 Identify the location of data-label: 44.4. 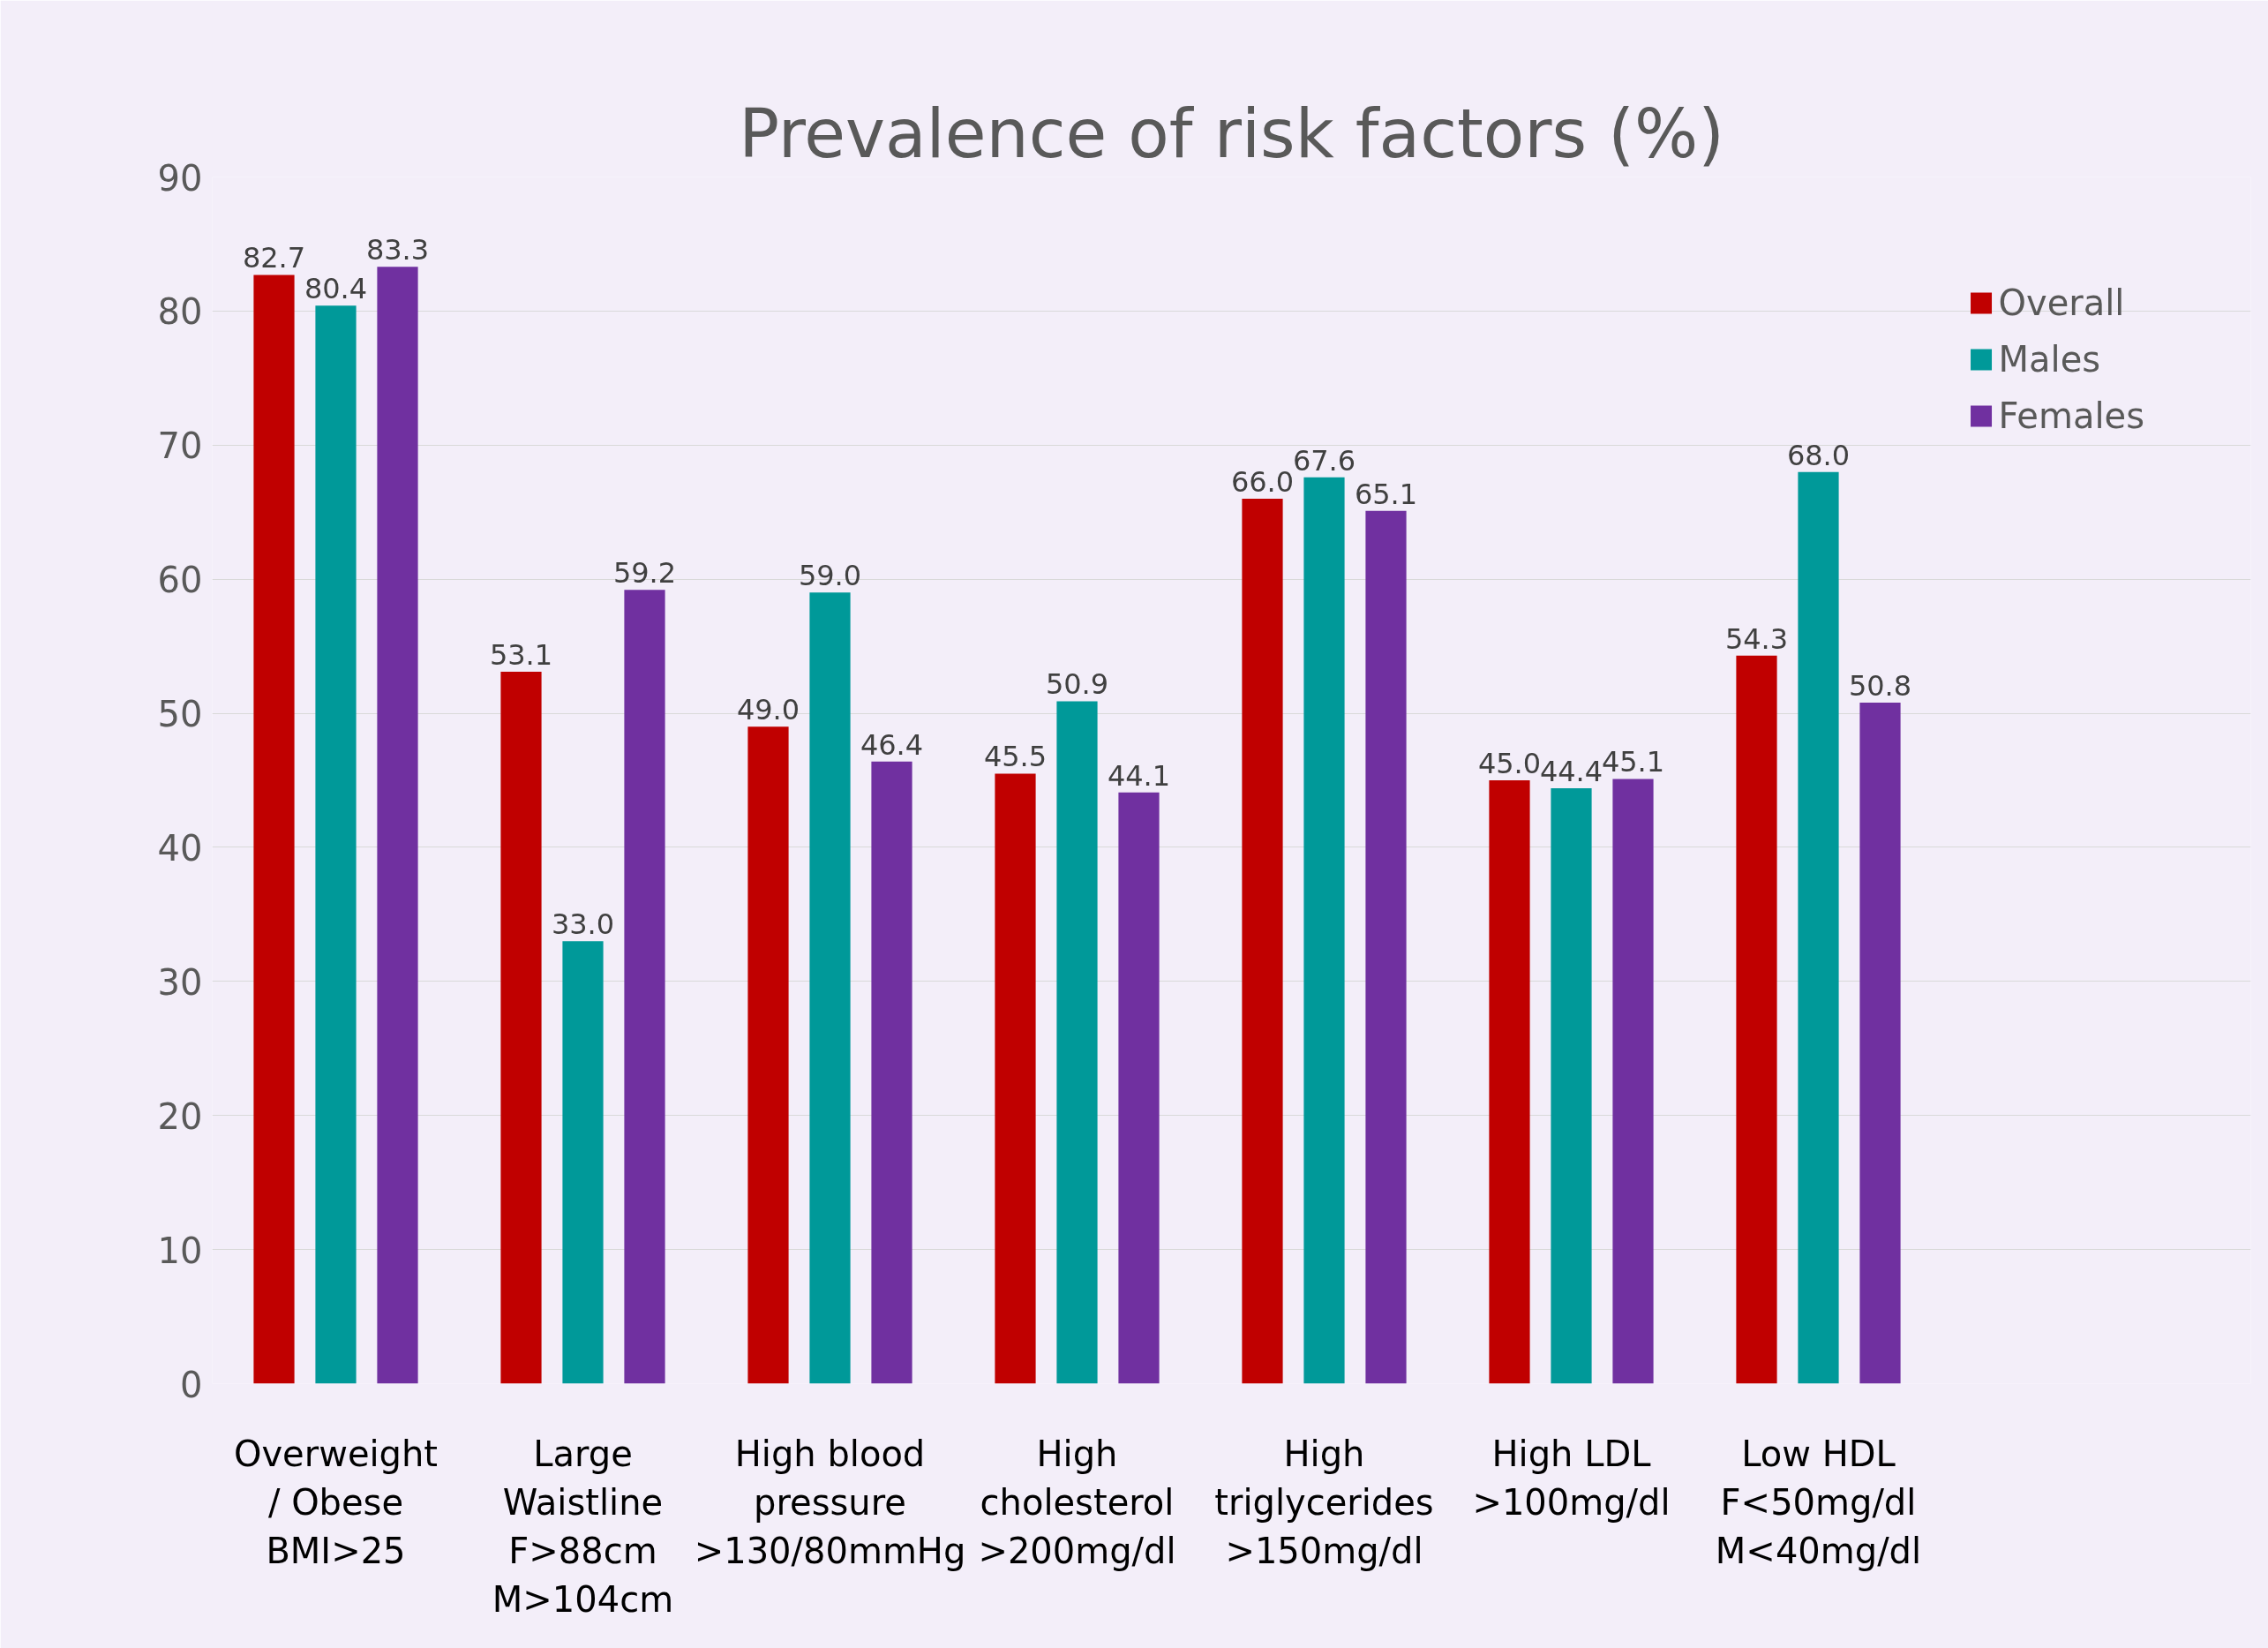
(1571, 772).